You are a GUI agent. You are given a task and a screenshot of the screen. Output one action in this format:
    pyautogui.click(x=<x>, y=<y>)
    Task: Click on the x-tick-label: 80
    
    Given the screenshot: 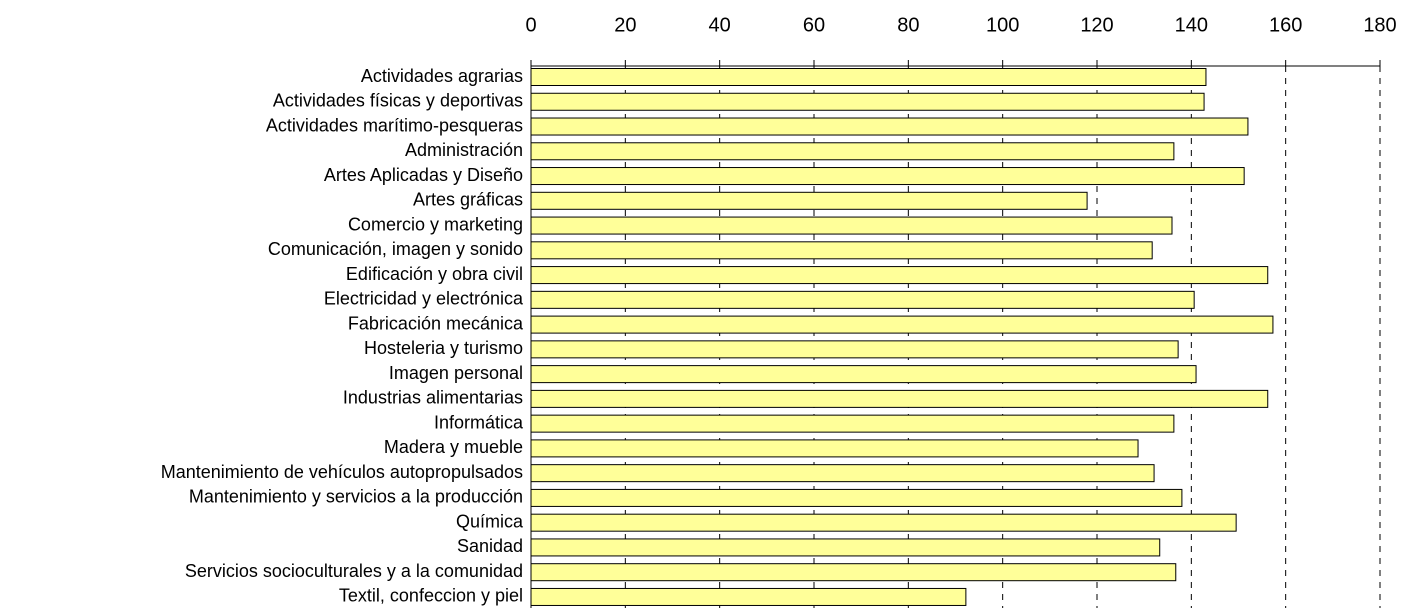 What is the action you would take?
    pyautogui.click(x=908, y=25)
    